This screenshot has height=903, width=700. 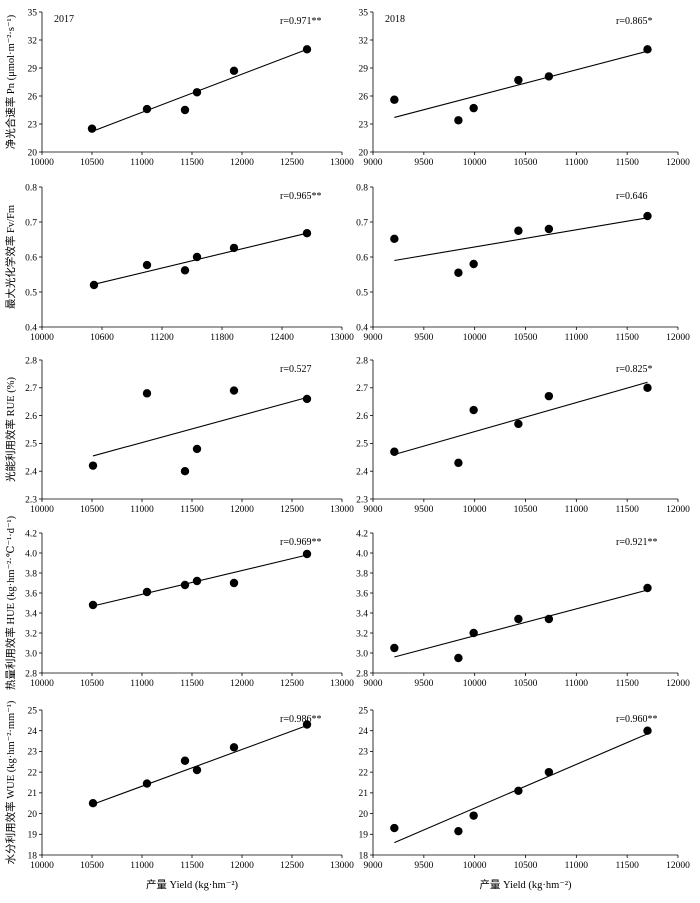 I want to click on y-axis-label: 最大光化学效率 Fv/Fm, so click(x=10, y=257).